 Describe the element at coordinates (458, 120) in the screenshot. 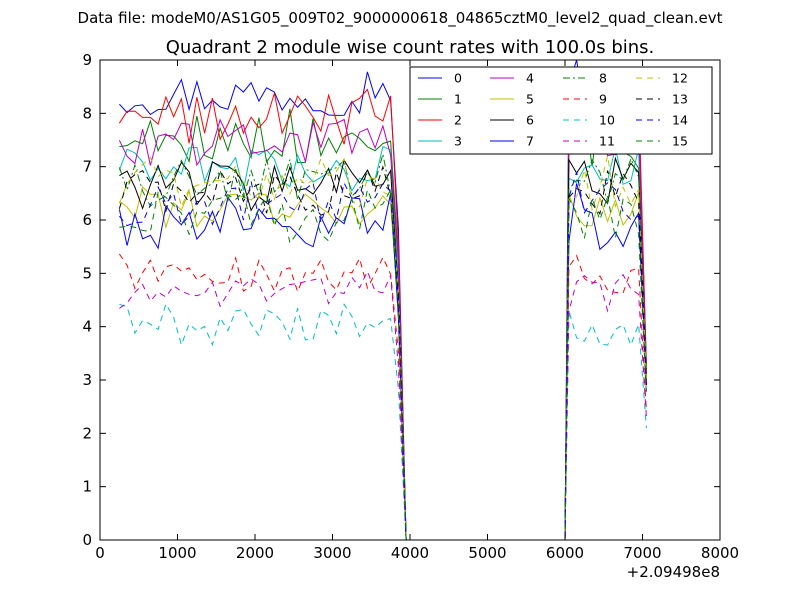

I see `legend-label-2: 2` at that location.